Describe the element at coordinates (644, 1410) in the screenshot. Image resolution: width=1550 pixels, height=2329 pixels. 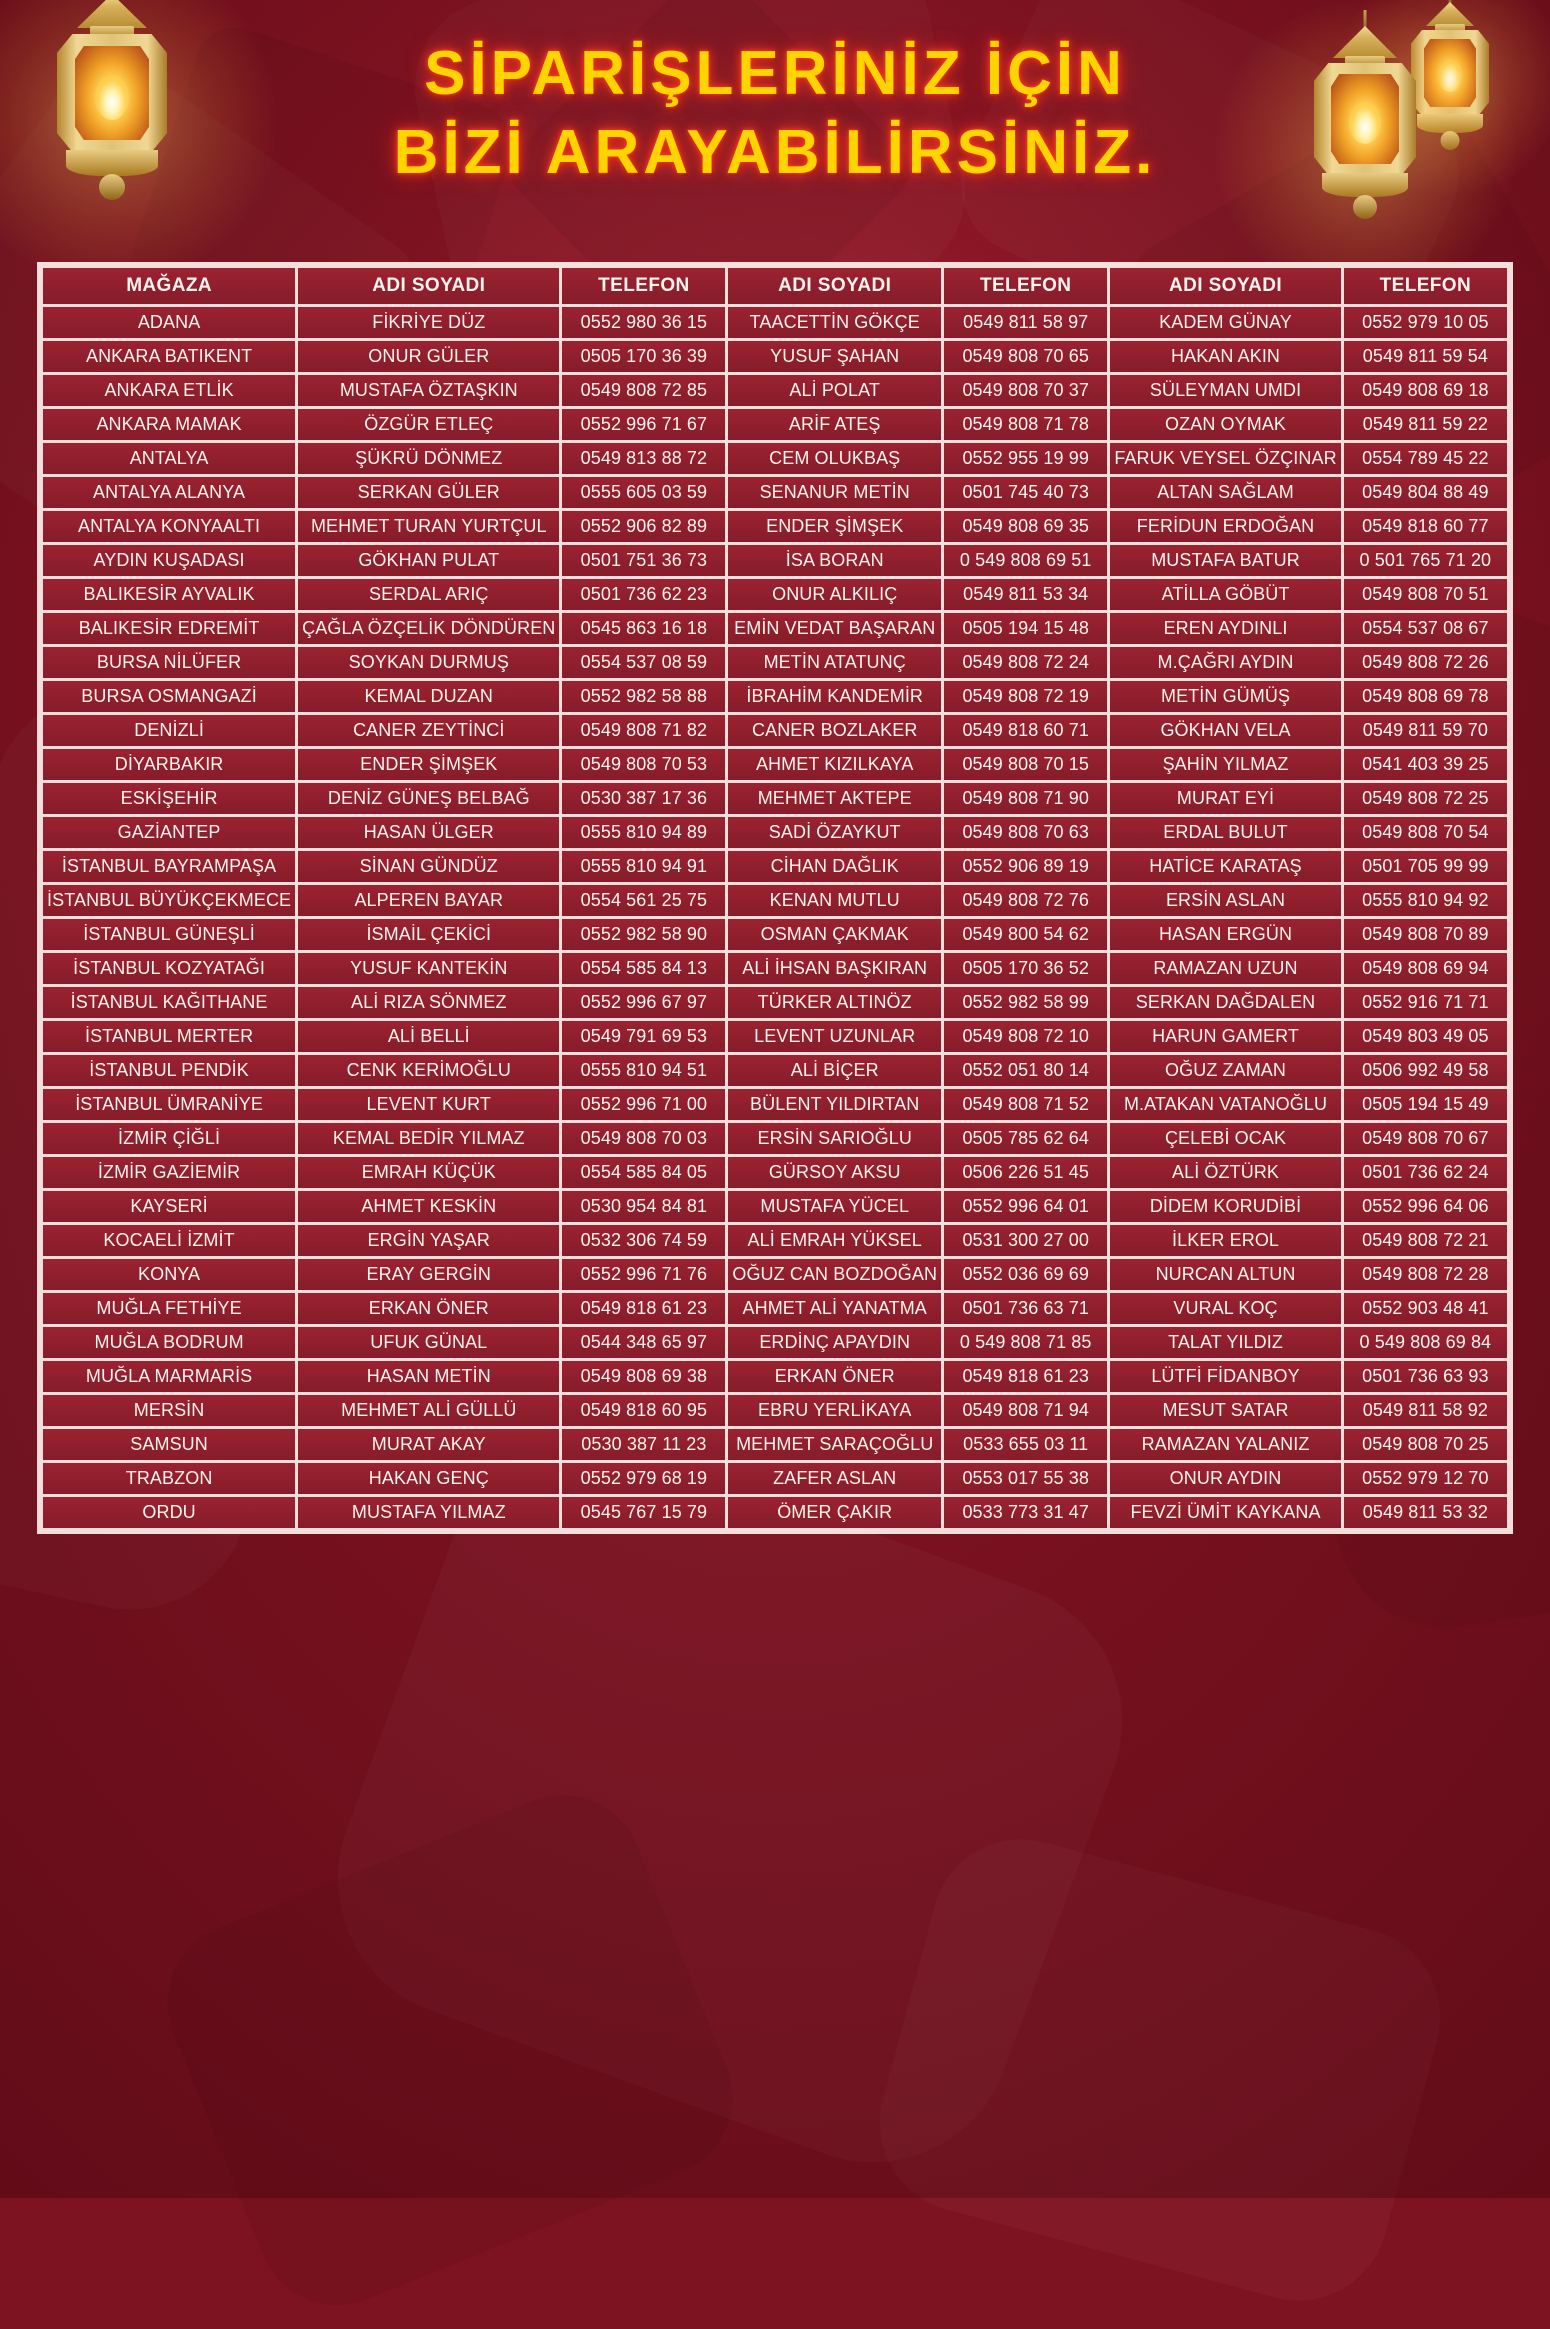
I see `cell-phone-number: 0549 818 60 95` at that location.